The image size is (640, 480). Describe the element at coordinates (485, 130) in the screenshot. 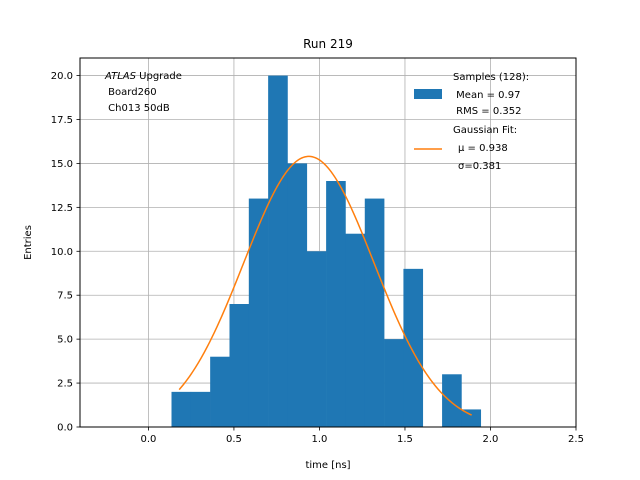

I see `legend-fit-title: Gaussian Fit:` at that location.